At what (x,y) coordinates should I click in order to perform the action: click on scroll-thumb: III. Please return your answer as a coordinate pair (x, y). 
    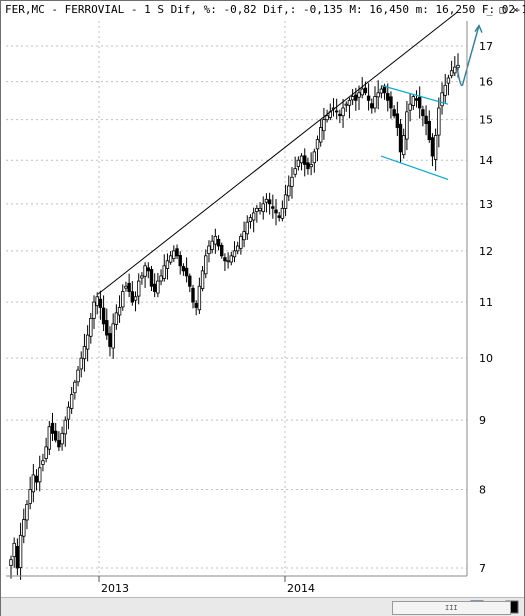
    Looking at the image, I should click on (451, 608).